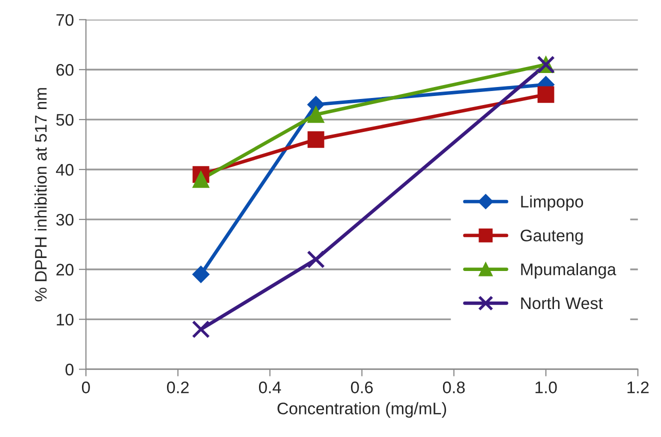 Image resolution: width=661 pixels, height=437 pixels. I want to click on y-tick-label: 70, so click(65, 20).